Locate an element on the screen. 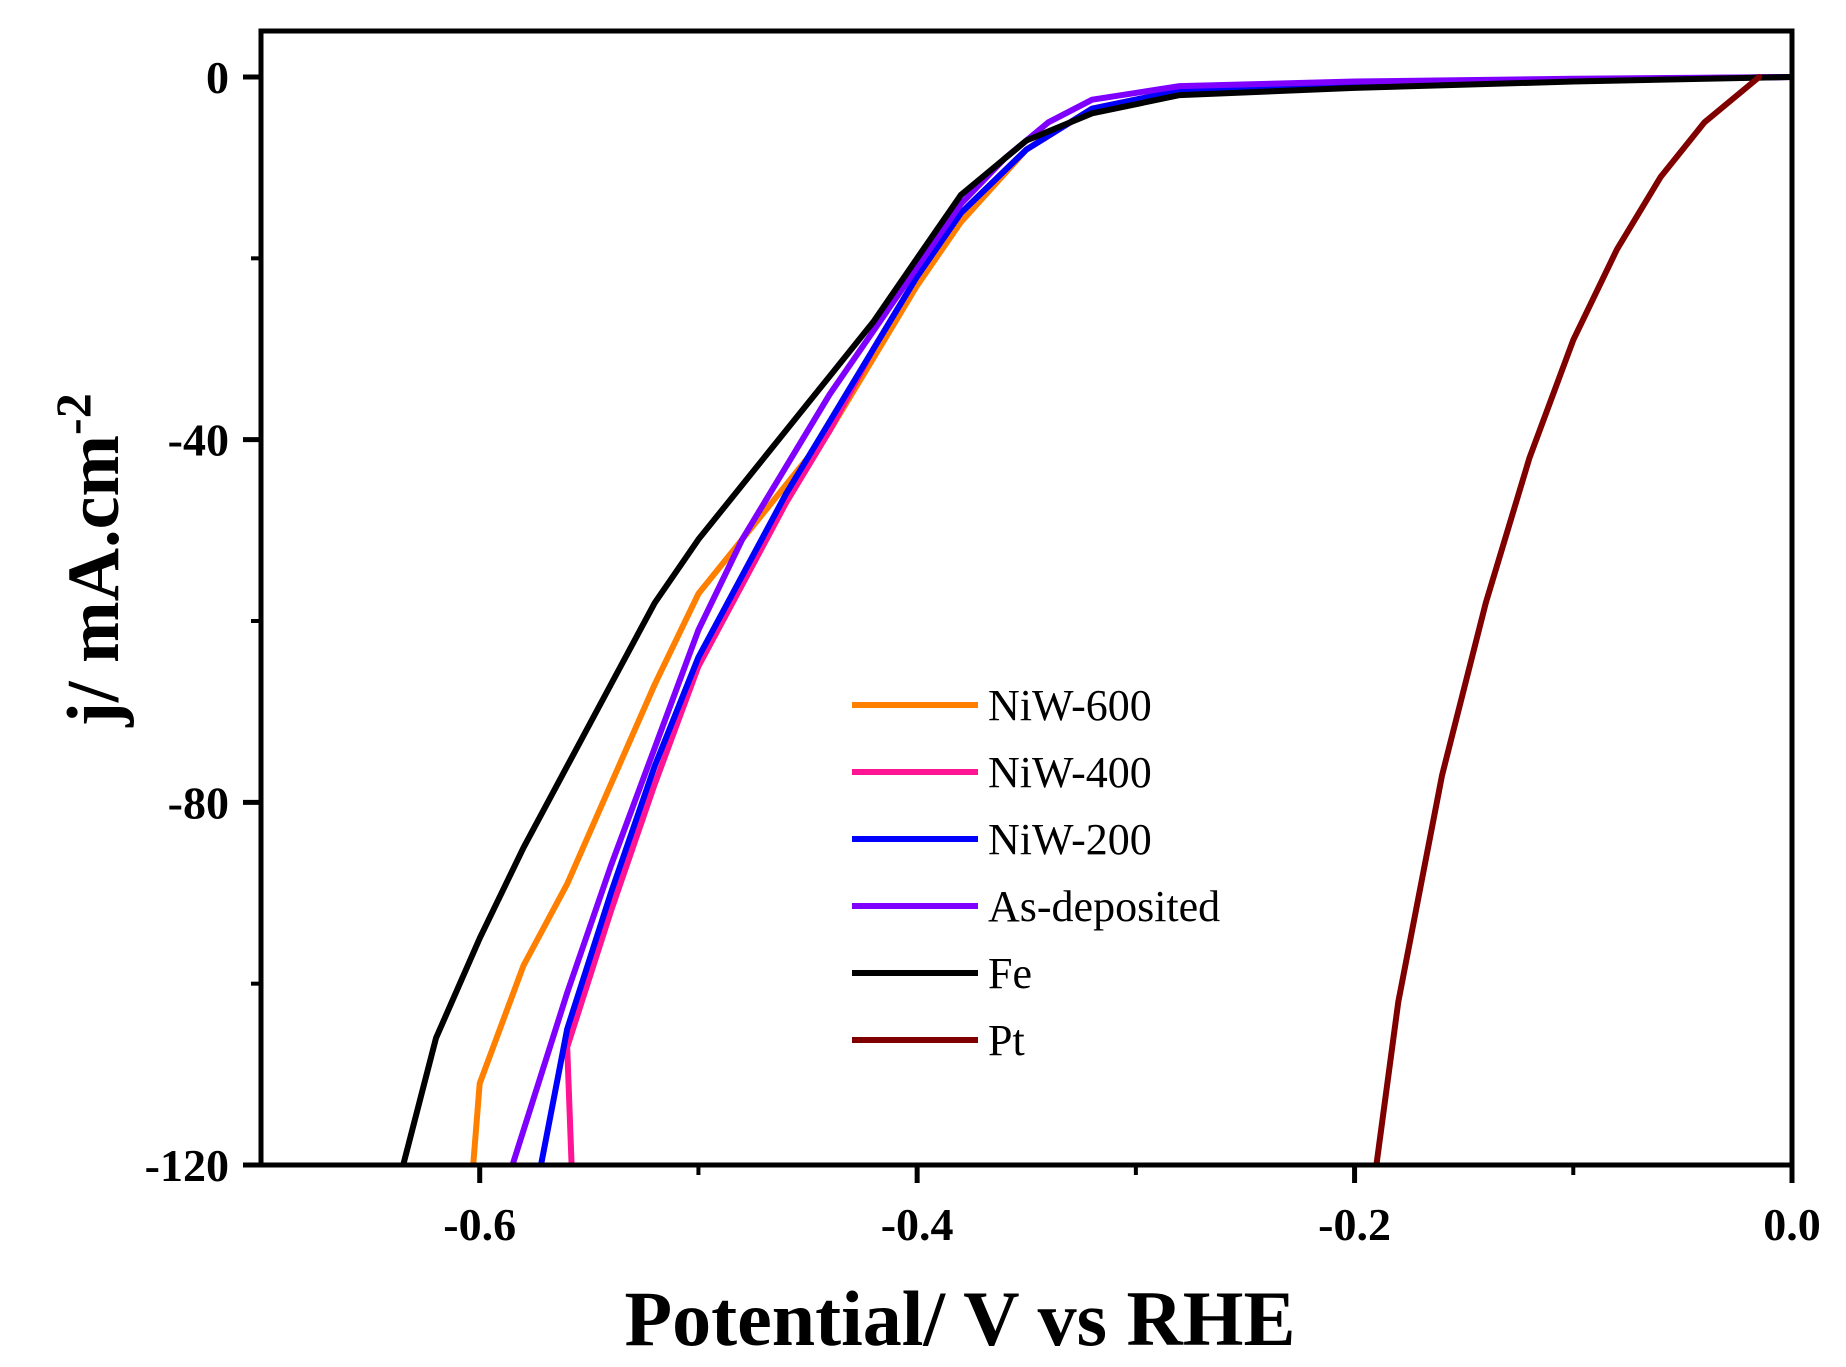  y-tick-label: -40 is located at coordinates (198, 440).